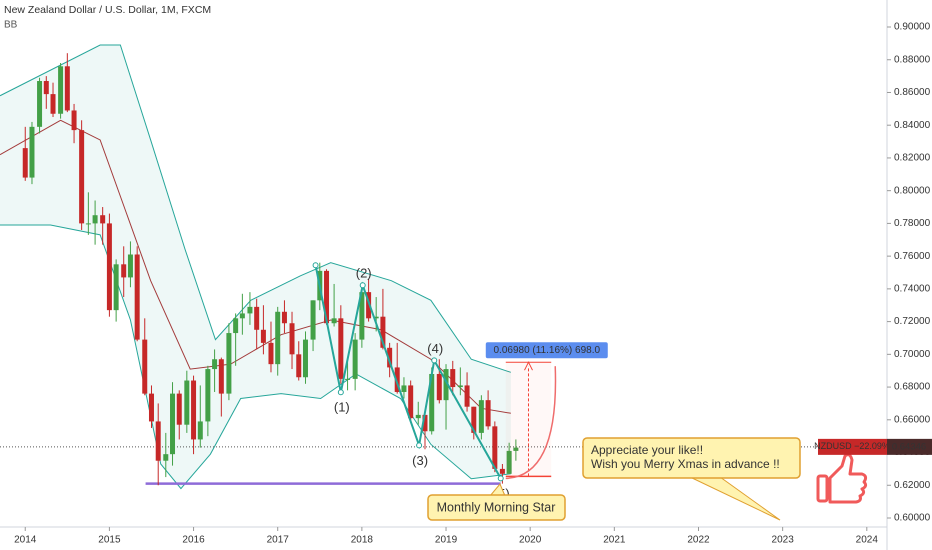 The width and height of the screenshot is (932, 550). I want to click on wave-label: (4), so click(435, 348).